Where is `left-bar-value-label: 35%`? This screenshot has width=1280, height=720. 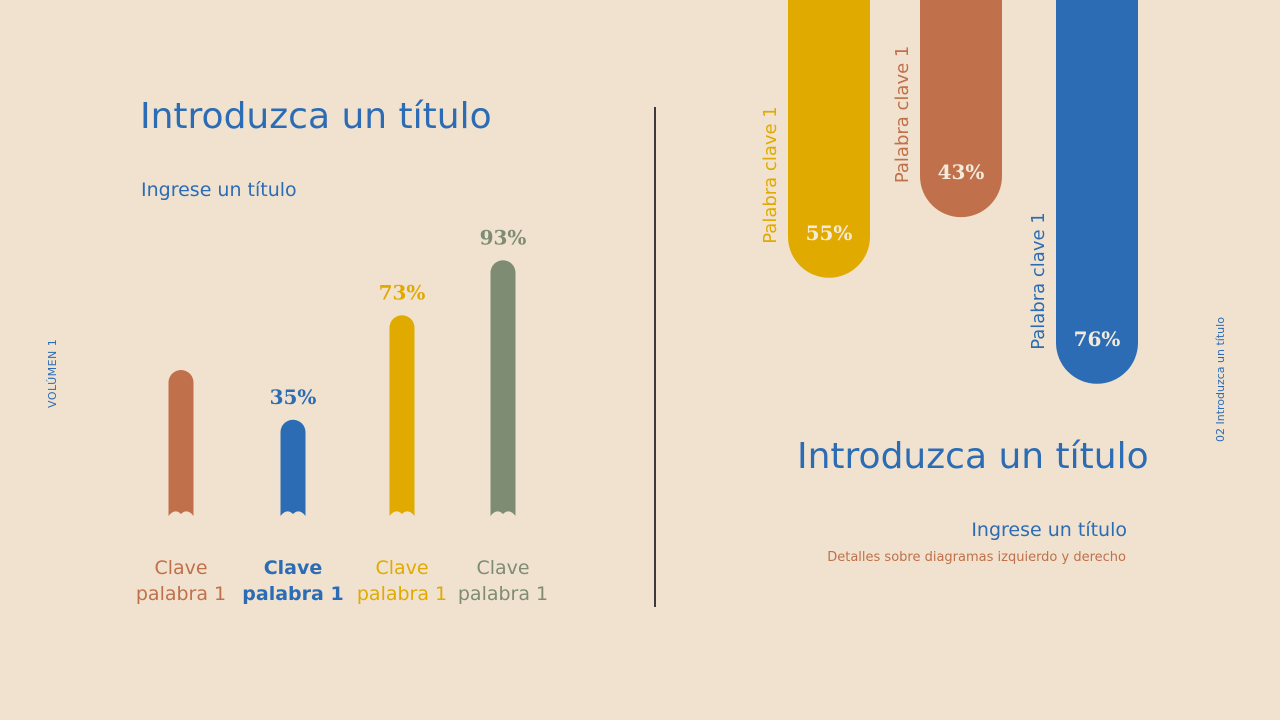 left-bar-value-label: 35% is located at coordinates (293, 397).